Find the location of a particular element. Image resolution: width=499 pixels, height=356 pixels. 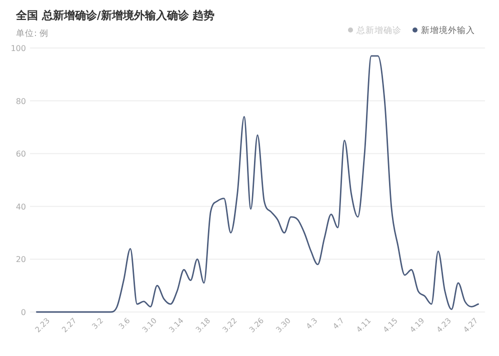

y-tick-label: 20 is located at coordinates (21, 259).